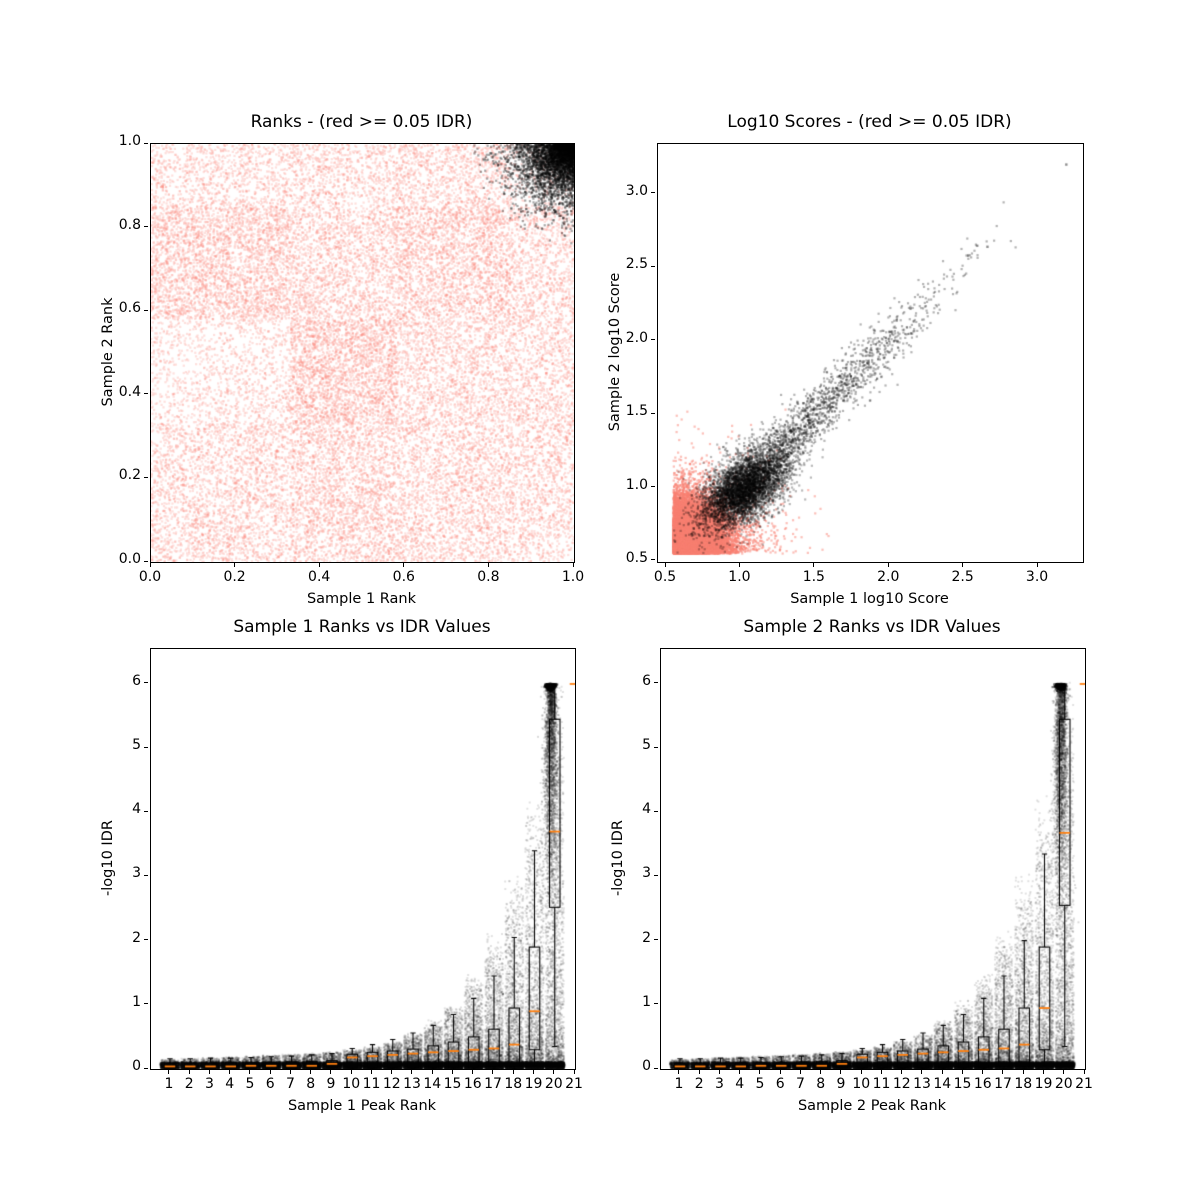 This screenshot has height=1200, width=1200. I want to click on x-axis-label: Sample 1 Rank, so click(361, 599).